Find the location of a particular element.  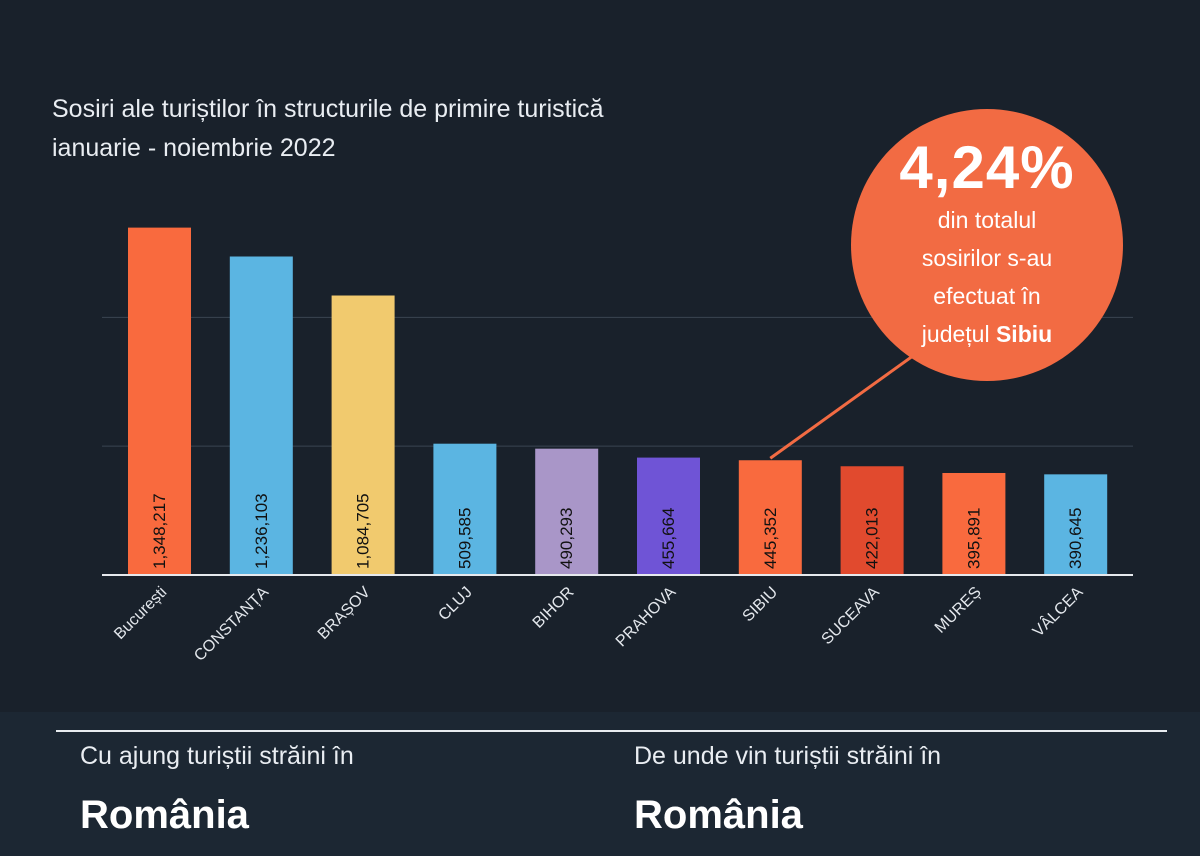

callout-percent: 4,24% is located at coordinates (987, 167).